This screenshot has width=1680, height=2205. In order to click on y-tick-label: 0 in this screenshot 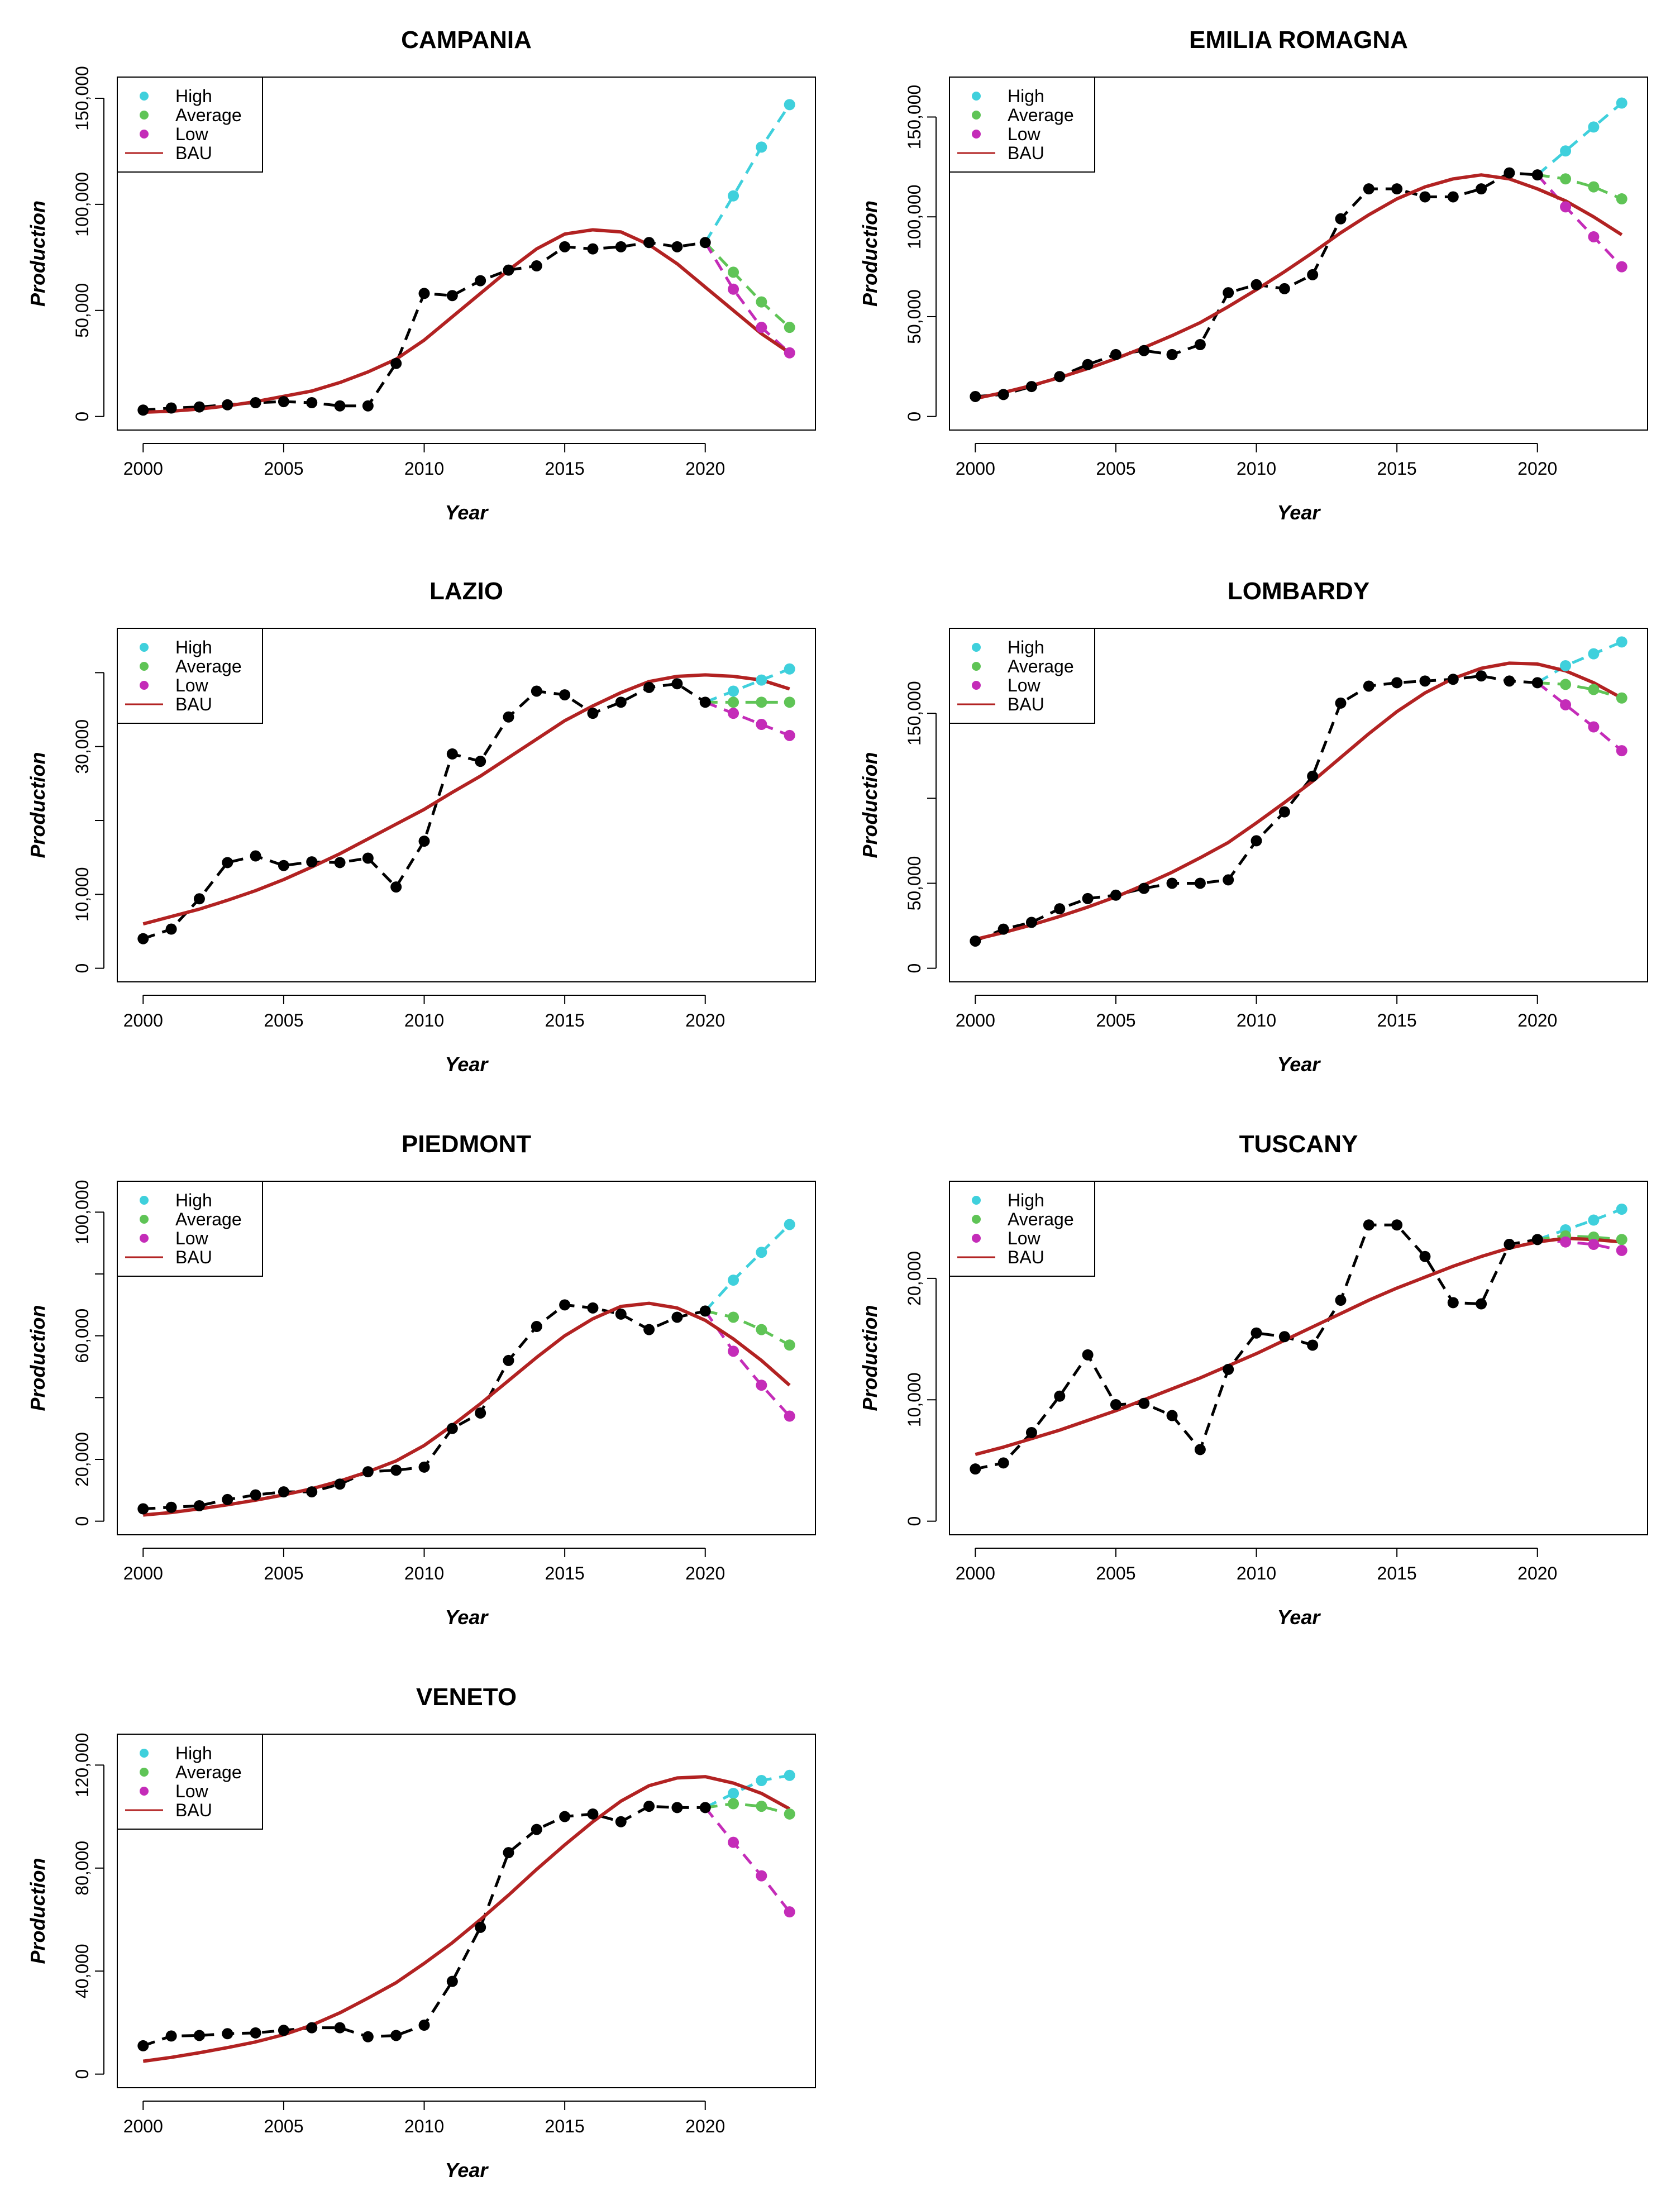, I will do `click(914, 968)`.